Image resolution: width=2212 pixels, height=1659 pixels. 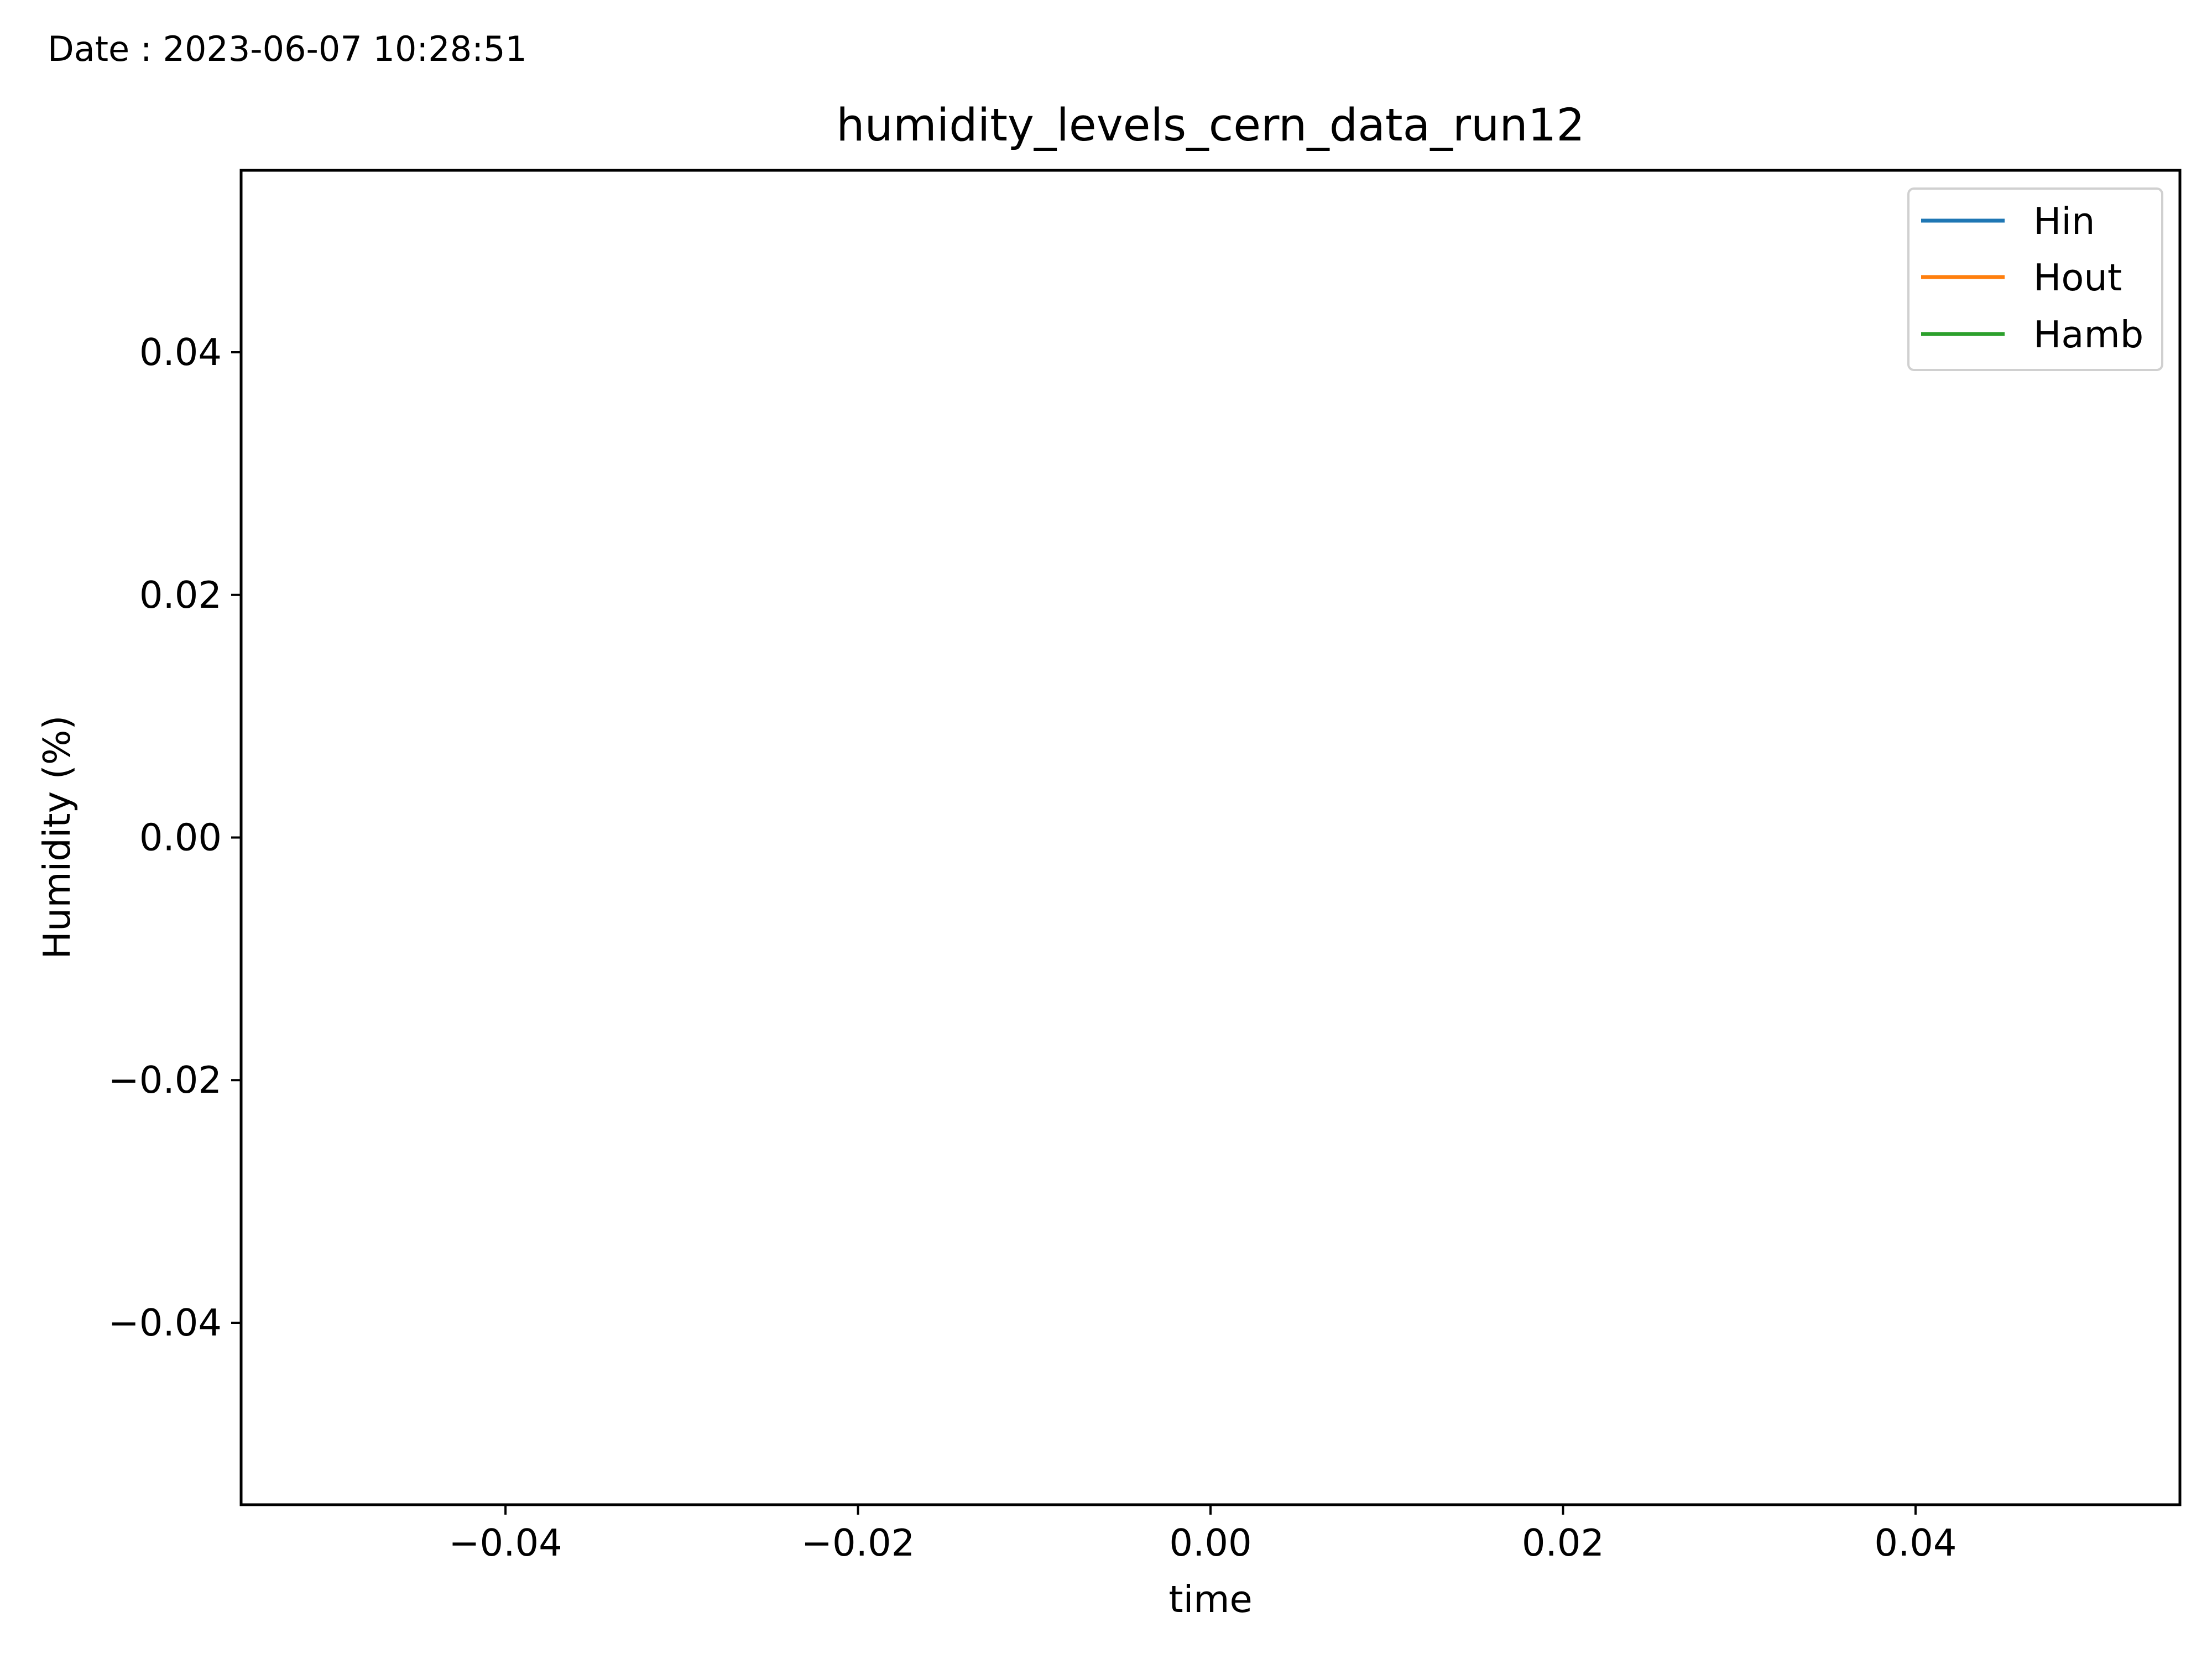 I want to click on y-tick-label: −0.02, so click(x=165, y=1080).